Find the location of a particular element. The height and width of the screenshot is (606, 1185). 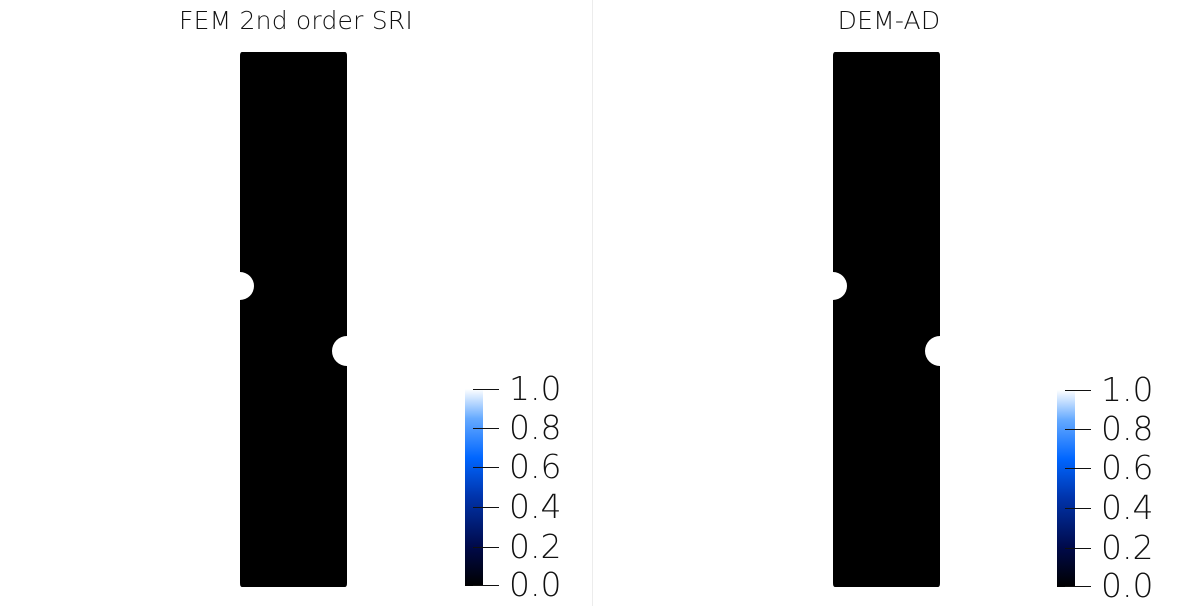

panel-title: FEM 2nd order SRI is located at coordinates (296, 20).